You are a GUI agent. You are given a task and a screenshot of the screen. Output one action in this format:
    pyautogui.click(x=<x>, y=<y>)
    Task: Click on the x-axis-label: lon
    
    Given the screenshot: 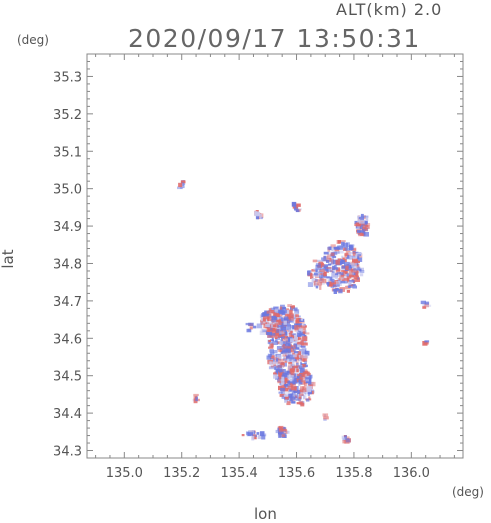 What is the action you would take?
    pyautogui.click(x=265, y=514)
    